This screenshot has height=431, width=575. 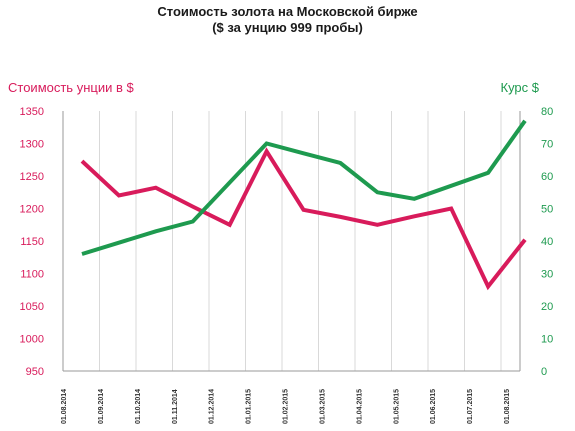 What do you see at coordinates (35, 372) in the screenshot?
I see `left-tick-label-950: 950` at bounding box center [35, 372].